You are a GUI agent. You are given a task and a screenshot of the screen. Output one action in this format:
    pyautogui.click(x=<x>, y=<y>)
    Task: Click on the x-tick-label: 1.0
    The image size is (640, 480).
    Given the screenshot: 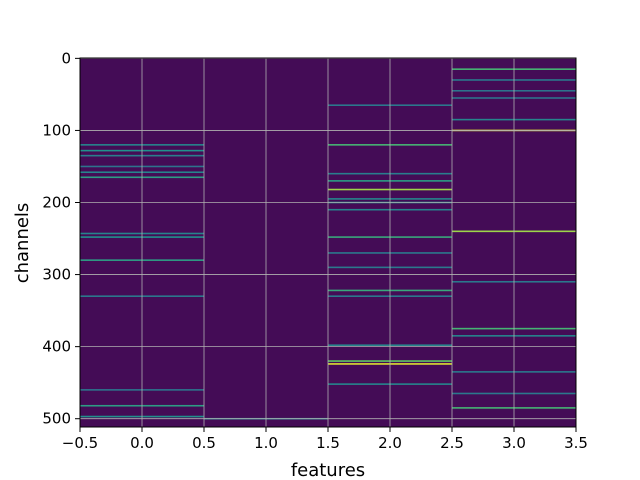 What is the action you would take?
    pyautogui.click(x=266, y=443)
    